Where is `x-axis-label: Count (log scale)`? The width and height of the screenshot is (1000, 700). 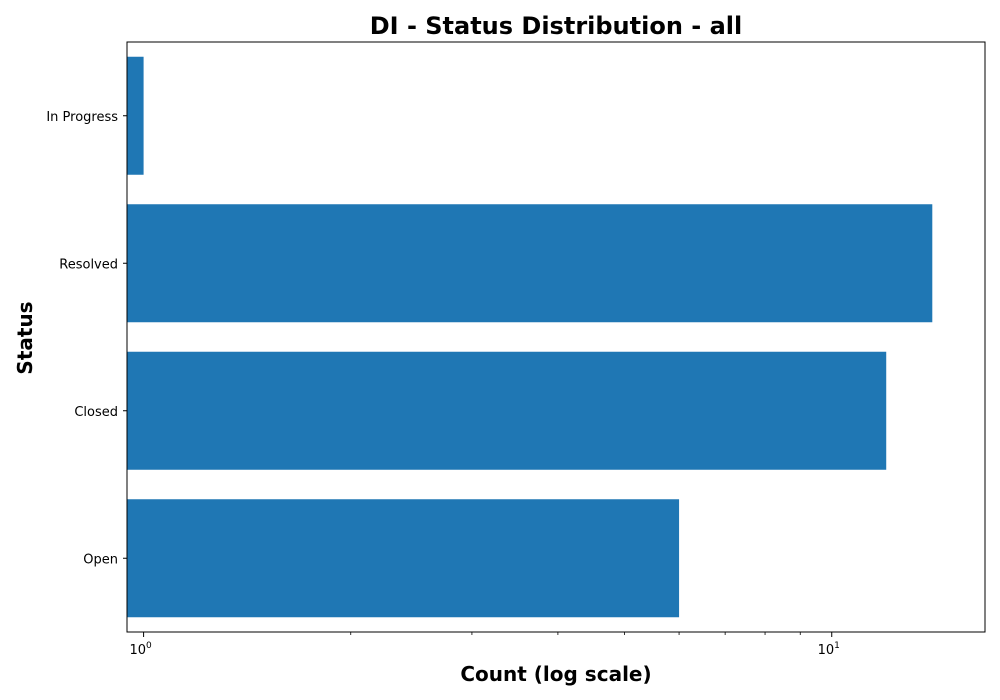
x-axis-label: Count (log scale) is located at coordinates (555, 674).